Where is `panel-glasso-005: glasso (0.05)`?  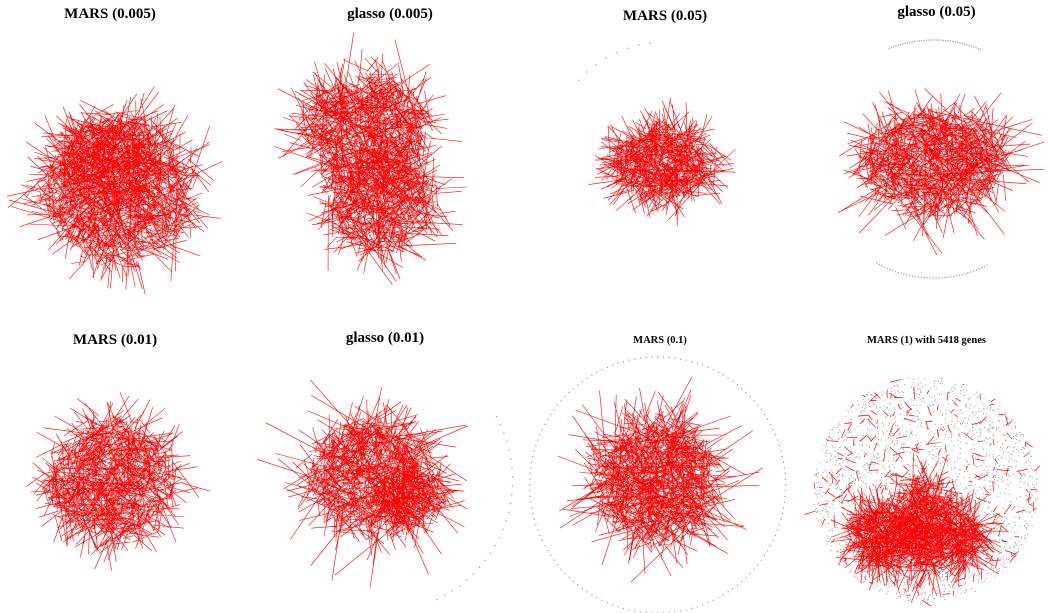 panel-glasso-005: glasso (0.05) is located at coordinates (931, 150).